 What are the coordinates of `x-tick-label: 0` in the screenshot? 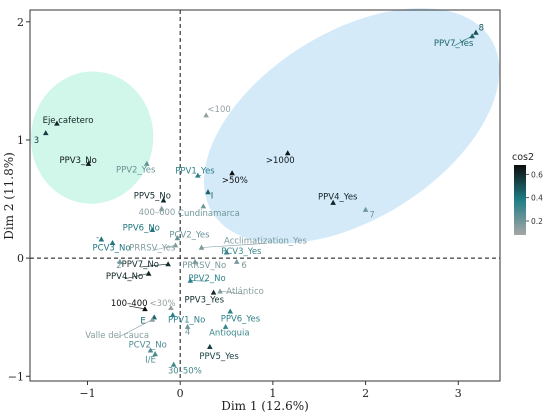 It's located at (180, 393).